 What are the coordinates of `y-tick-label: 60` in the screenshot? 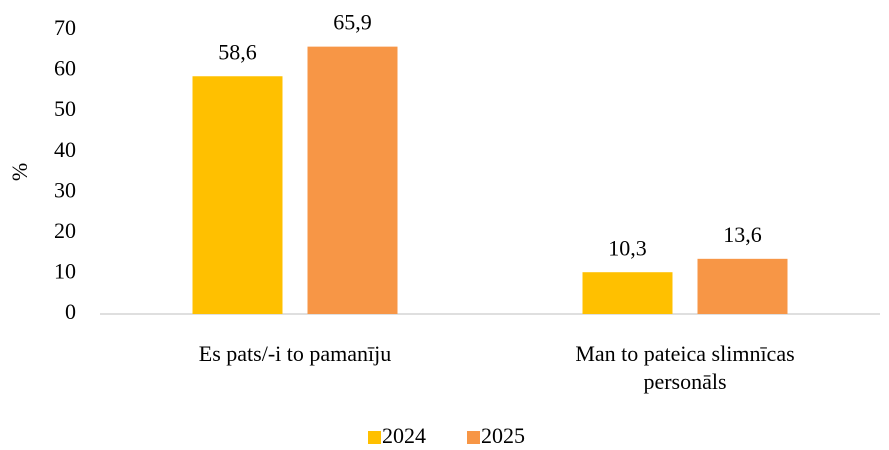 It's located at (65, 68).